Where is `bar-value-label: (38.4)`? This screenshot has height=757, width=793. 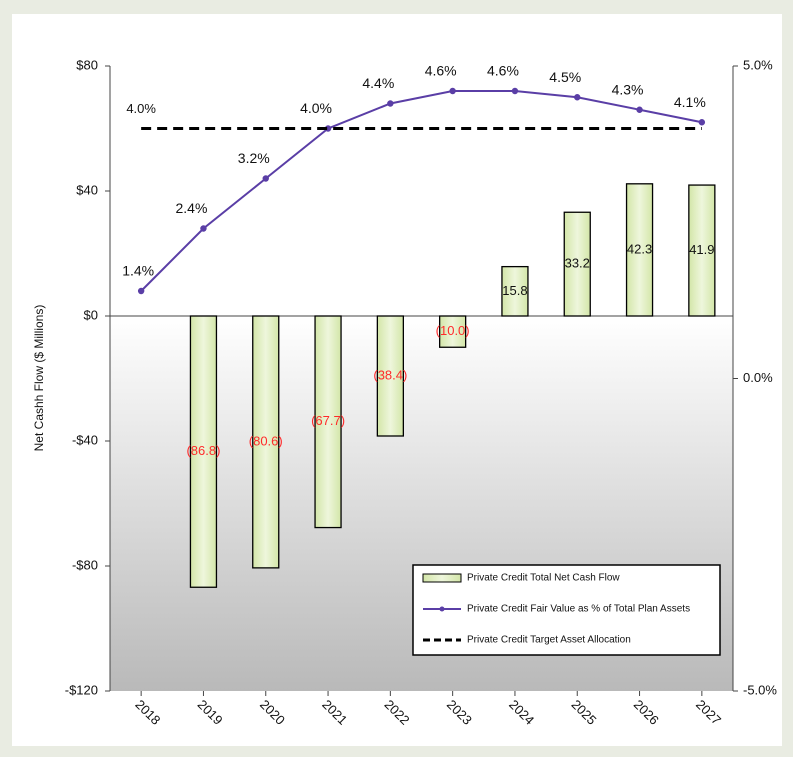 bar-value-label: (38.4) is located at coordinates (390, 374).